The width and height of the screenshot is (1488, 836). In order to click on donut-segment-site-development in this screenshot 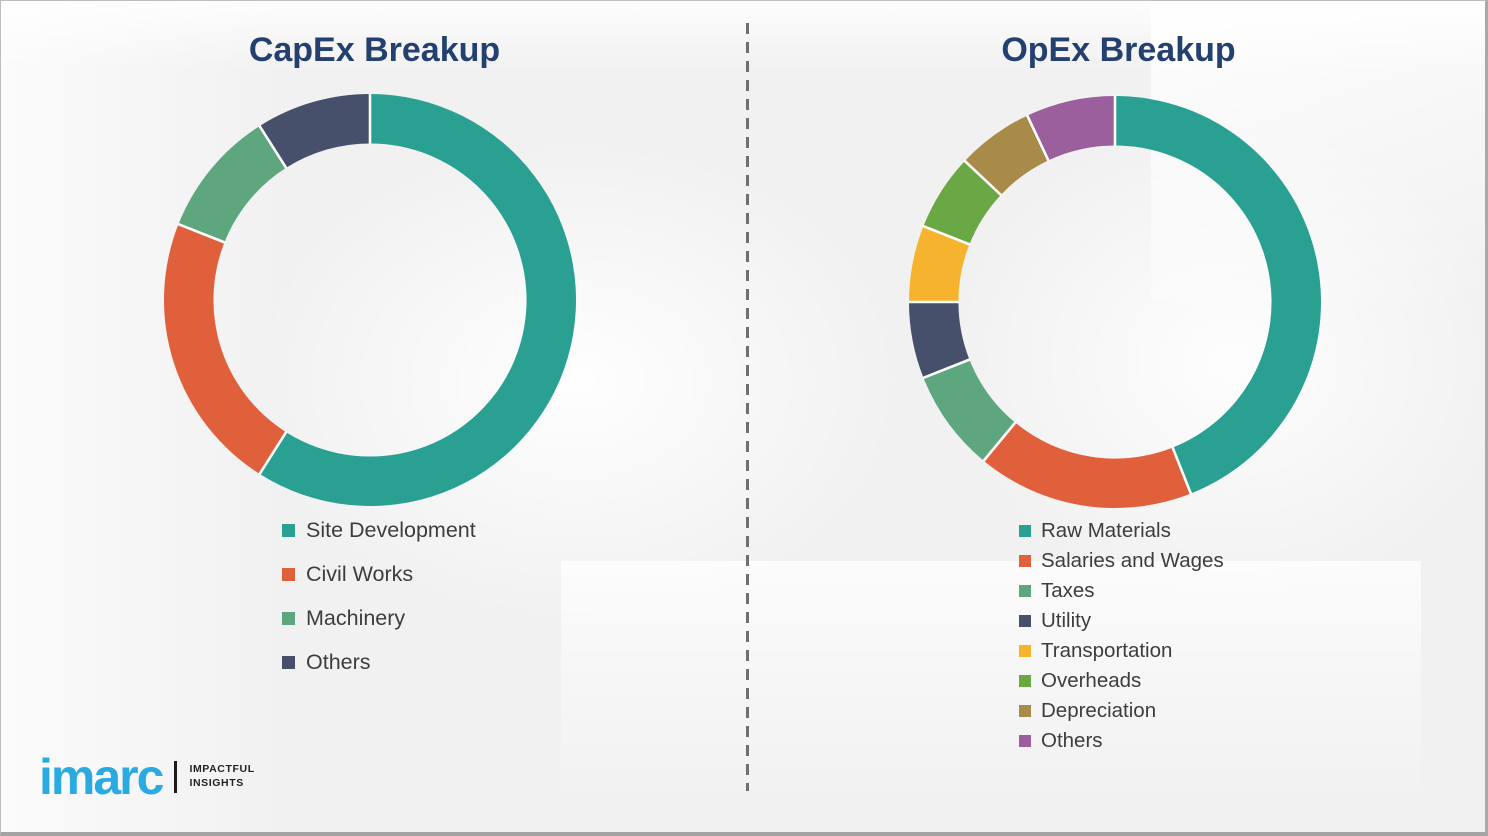, I will do `click(417, 300)`.